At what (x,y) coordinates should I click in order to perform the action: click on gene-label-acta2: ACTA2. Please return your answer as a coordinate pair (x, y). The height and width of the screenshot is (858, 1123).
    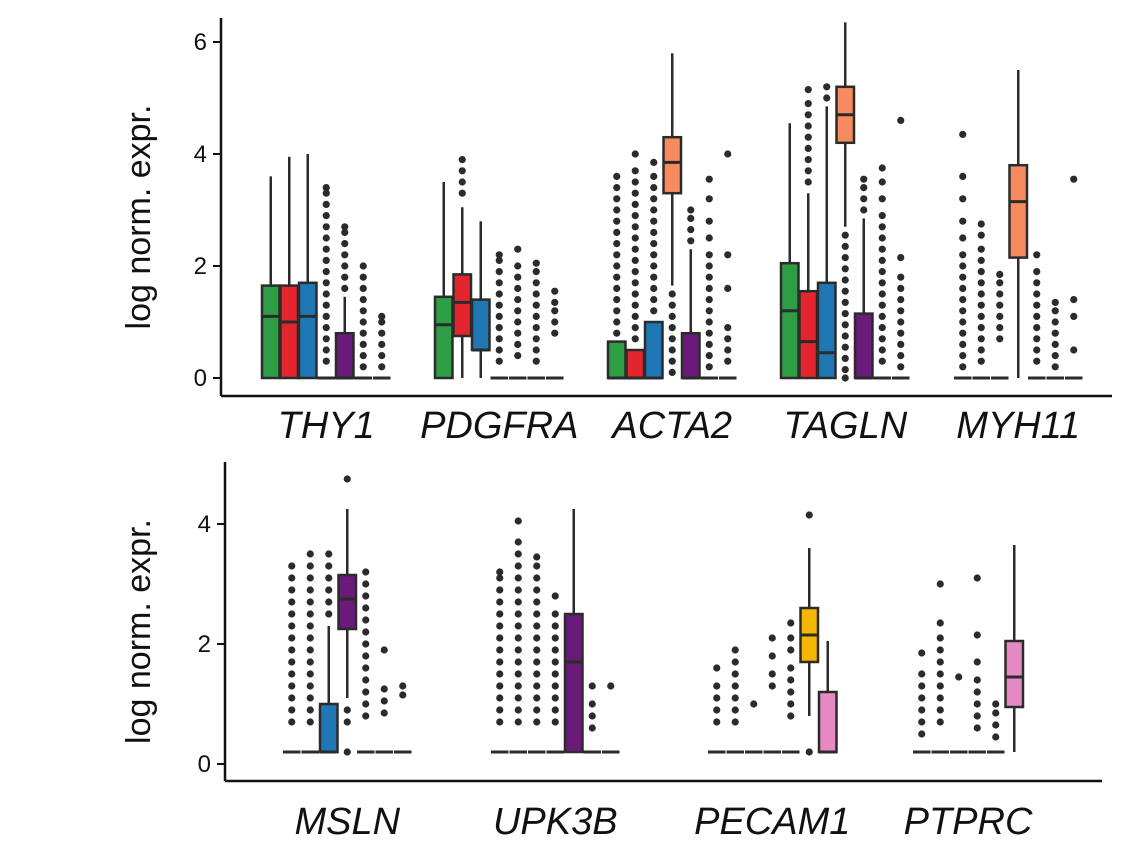
    Looking at the image, I should click on (671, 426).